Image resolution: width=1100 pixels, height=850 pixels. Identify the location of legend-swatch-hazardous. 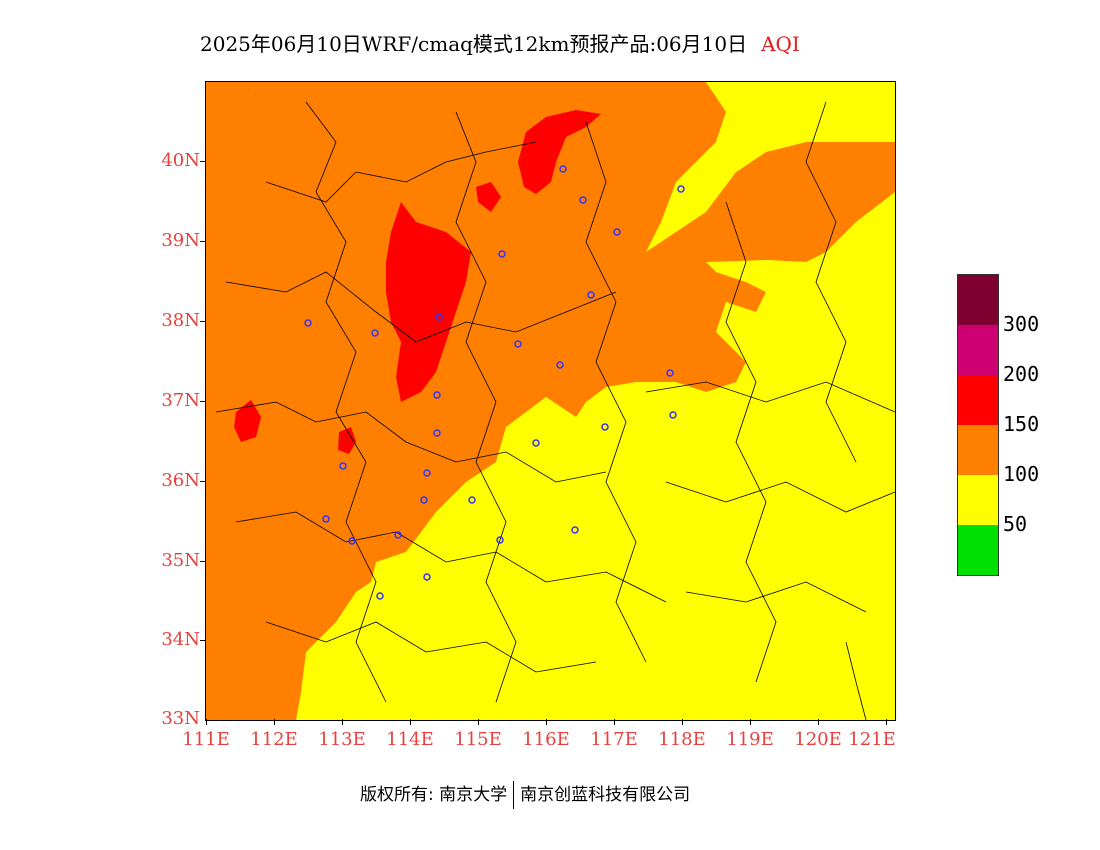
(978, 300).